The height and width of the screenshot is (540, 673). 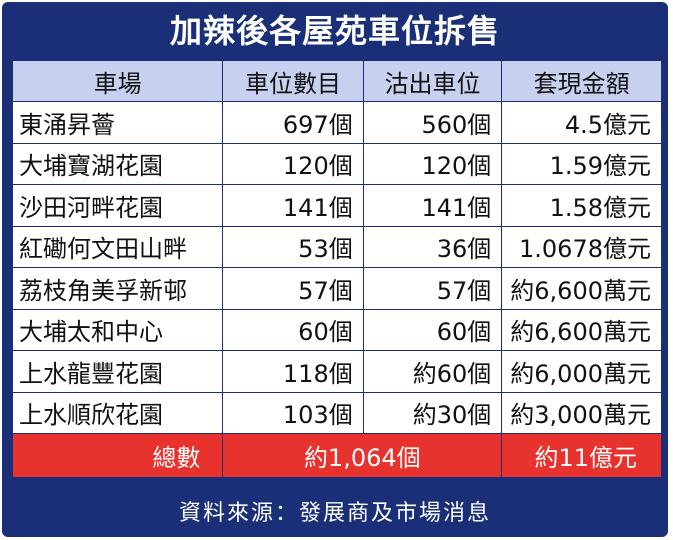 I want to click on row-name: 紅磡何文田山畔, so click(x=117, y=246).